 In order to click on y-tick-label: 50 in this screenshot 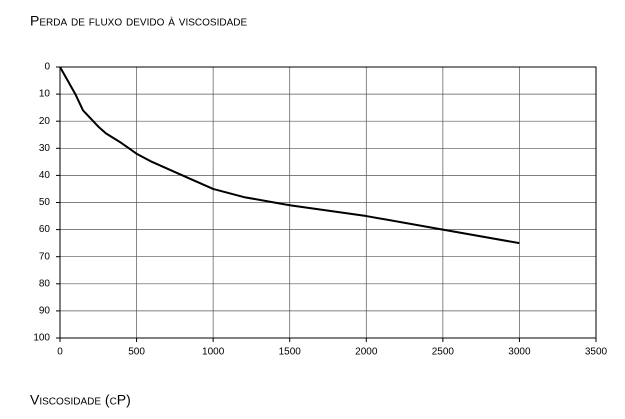, I will do `click(45, 202)`.